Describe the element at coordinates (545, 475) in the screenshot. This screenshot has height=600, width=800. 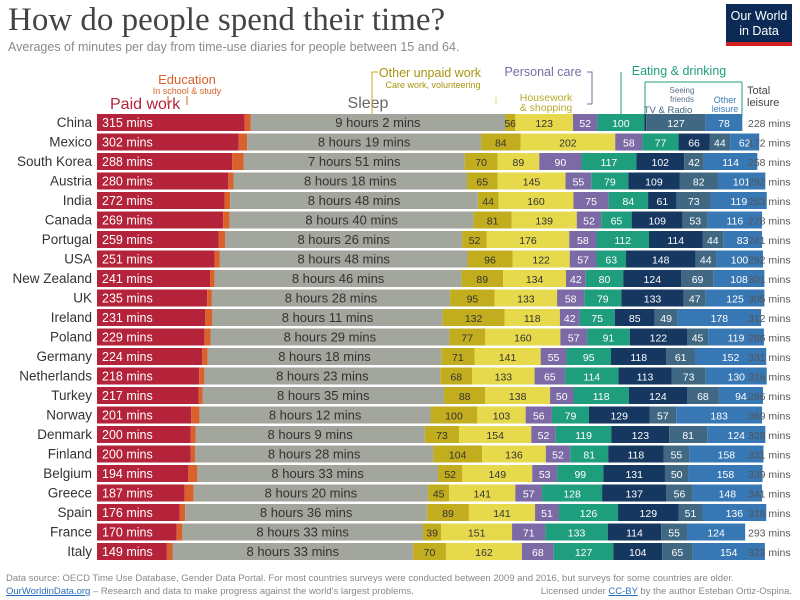
I see `label-personal-care: 53` at that location.